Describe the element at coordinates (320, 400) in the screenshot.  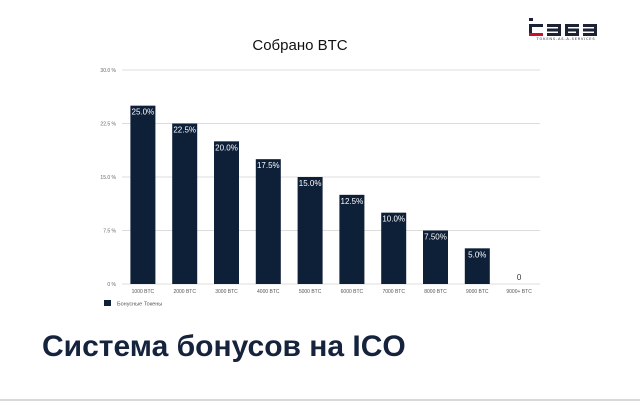
I see `bottom-border` at that location.